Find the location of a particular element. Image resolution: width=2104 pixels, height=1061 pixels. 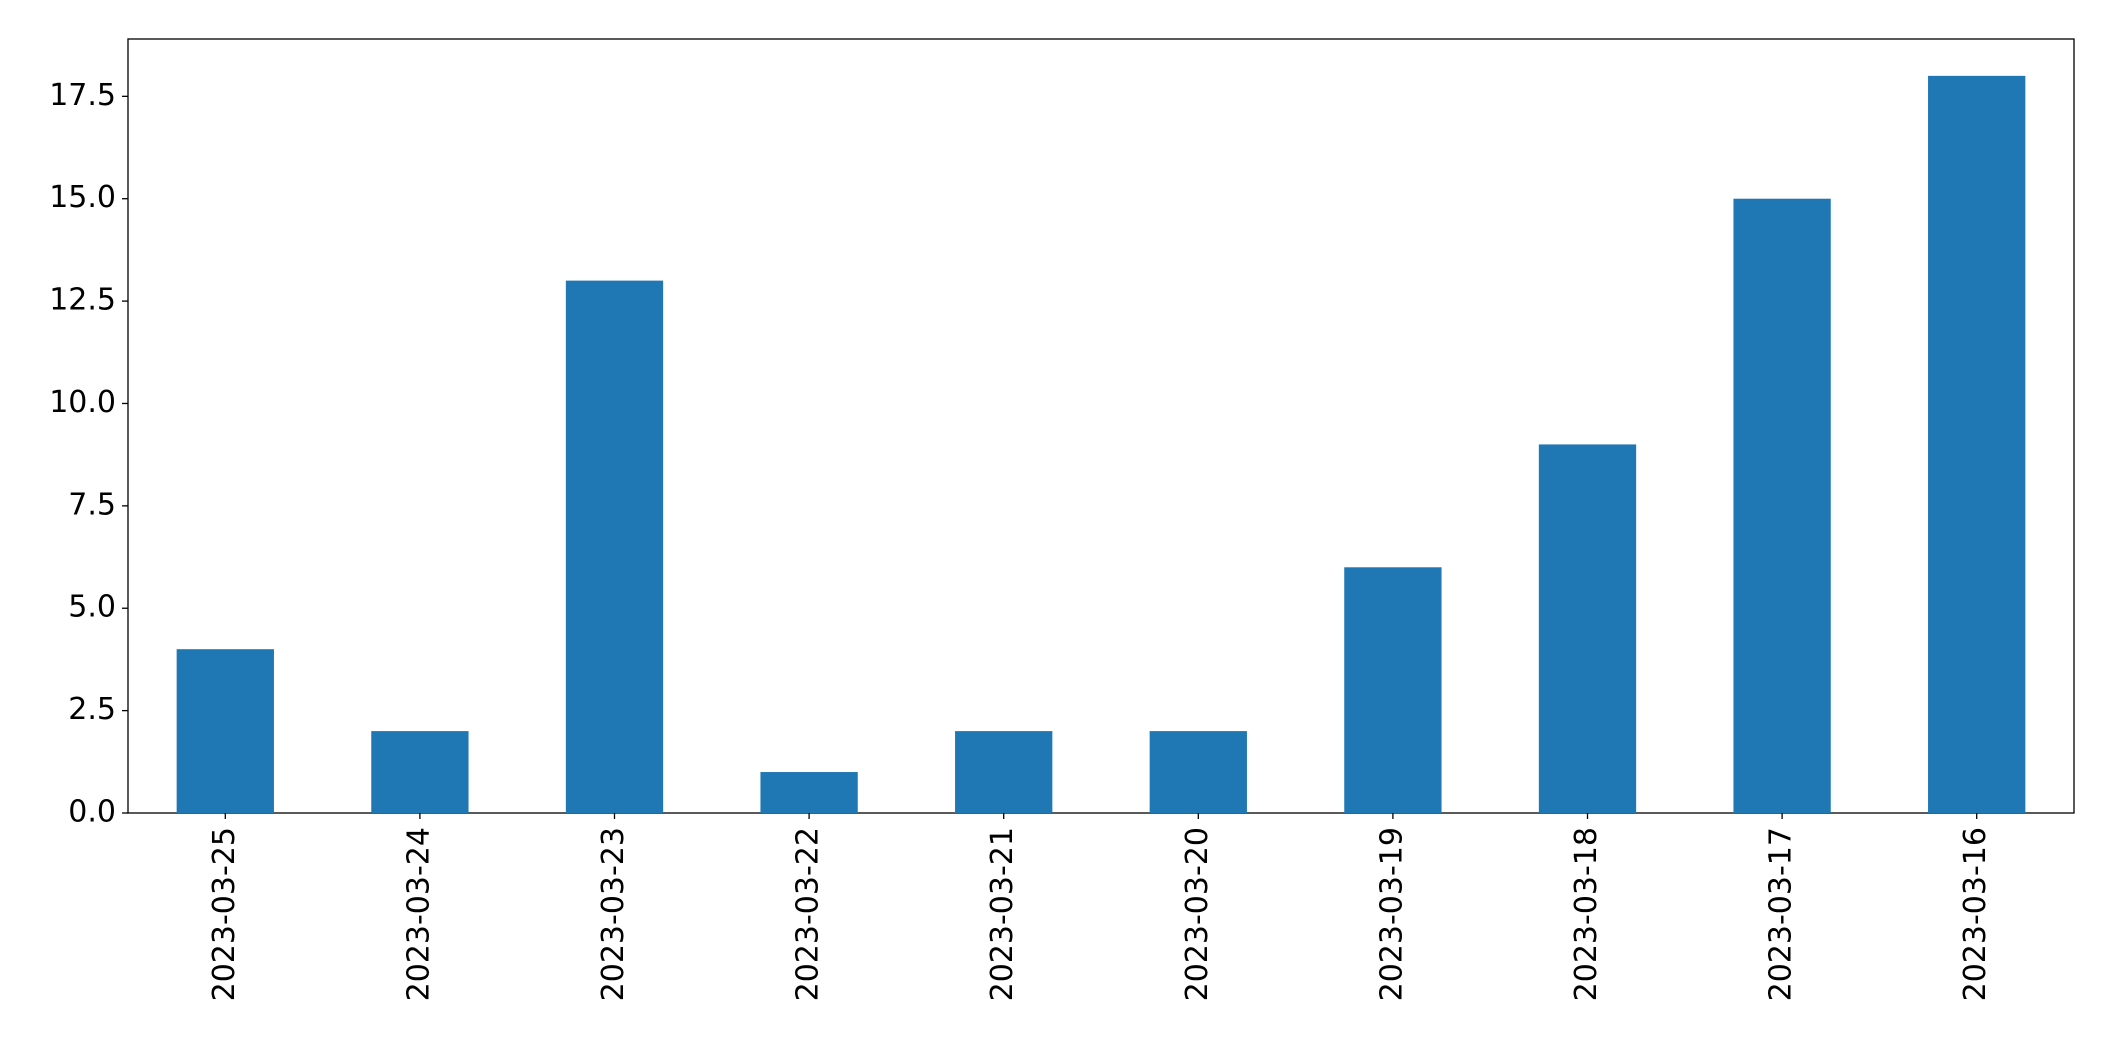

x-tick-label: 2023-03-16 is located at coordinates (1975, 914).